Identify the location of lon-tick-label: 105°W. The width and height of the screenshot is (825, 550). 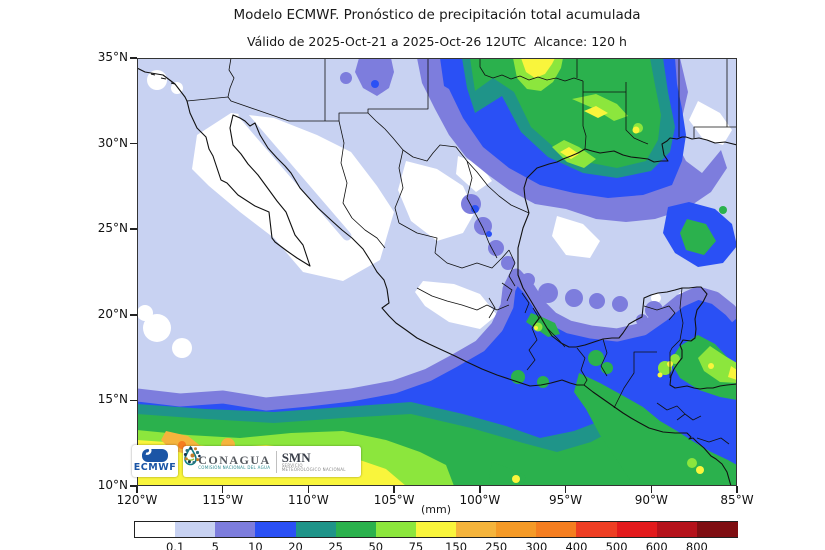
(394, 500).